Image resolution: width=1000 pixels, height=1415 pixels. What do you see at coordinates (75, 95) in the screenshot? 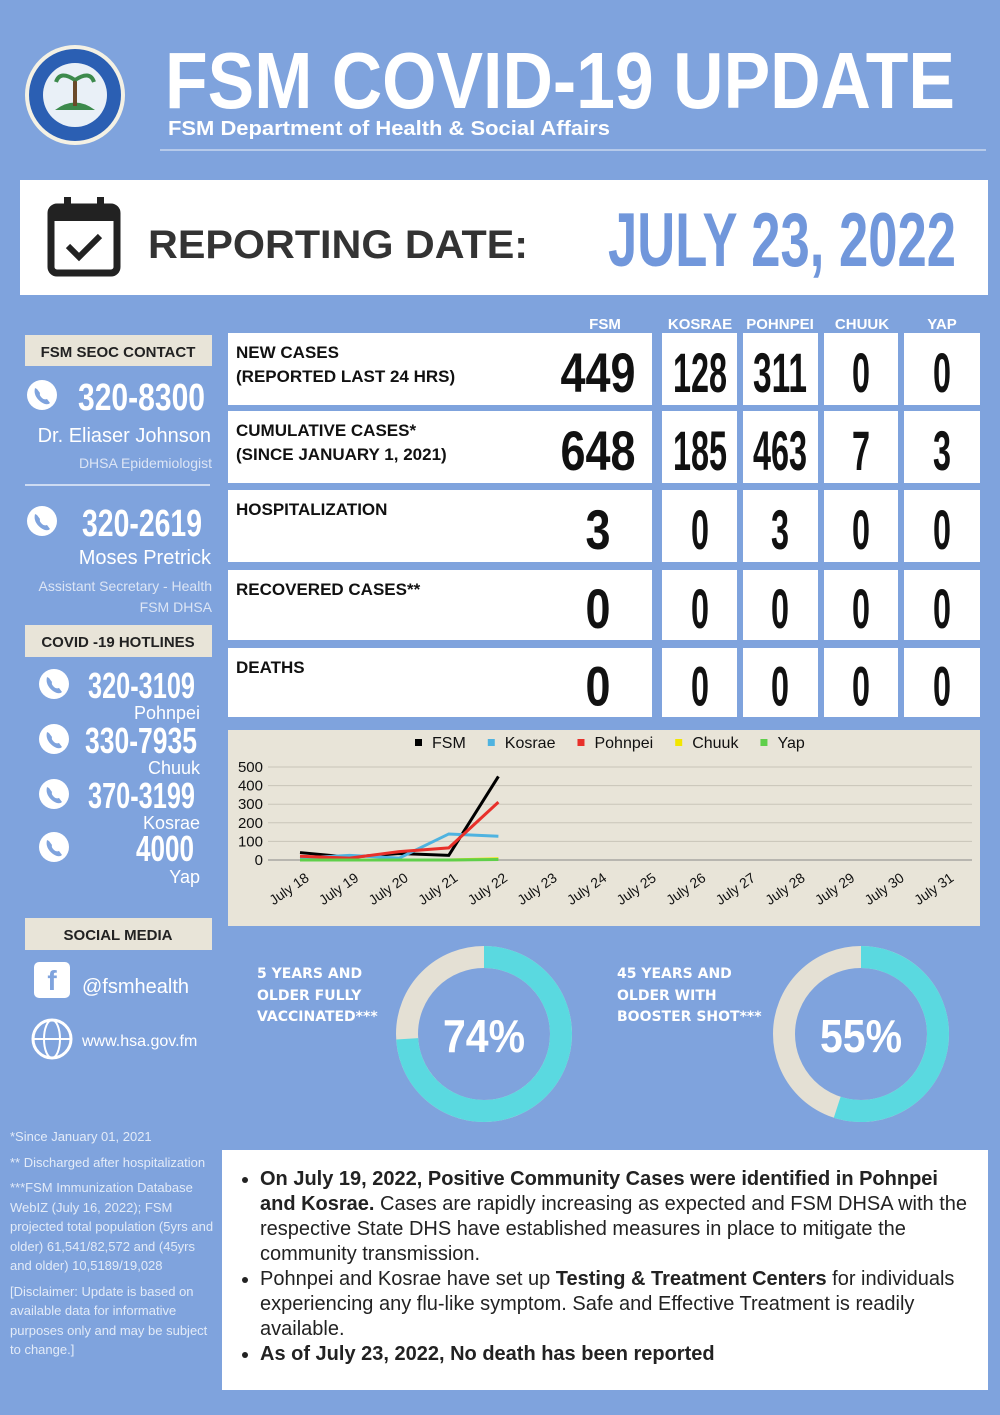
I see `logo` at bounding box center [75, 95].